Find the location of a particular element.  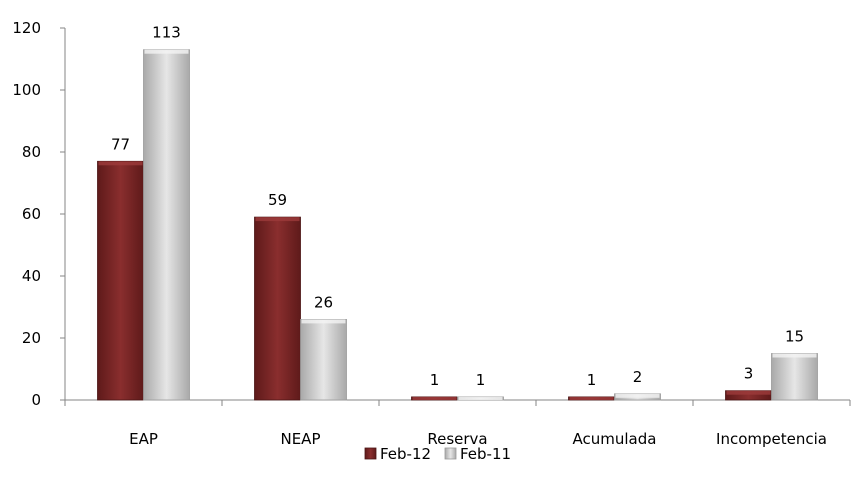

bar-feb-11-neap is located at coordinates (323, 359).